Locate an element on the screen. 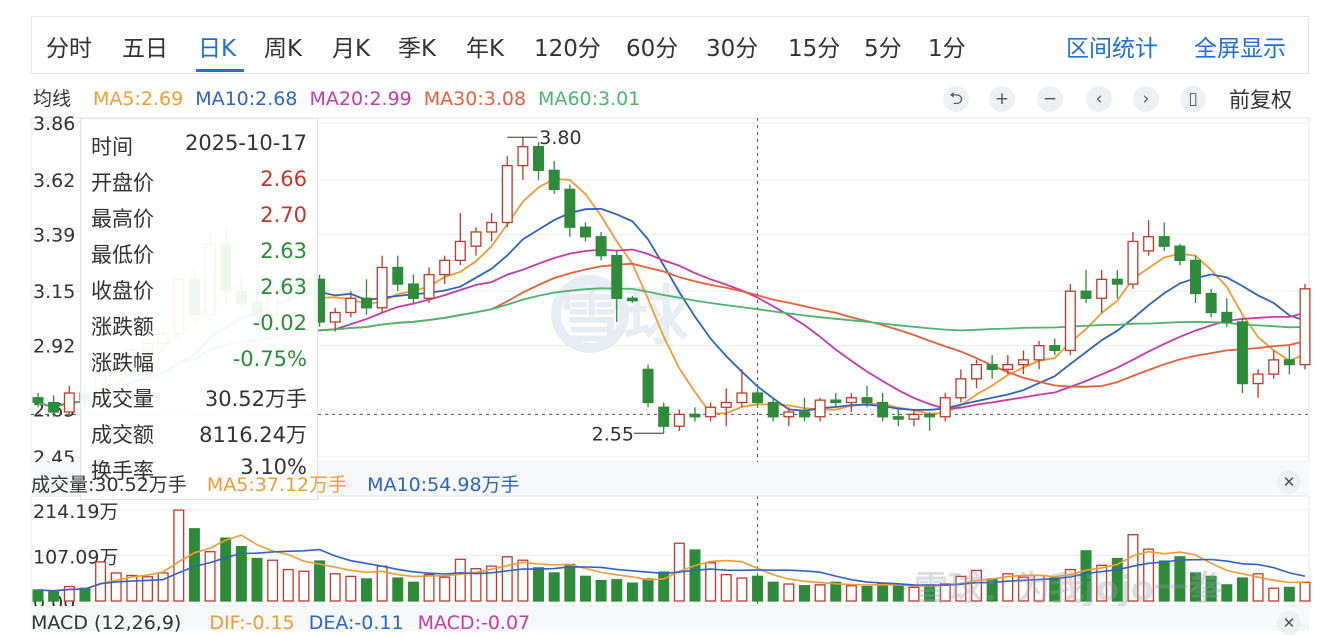 The height and width of the screenshot is (635, 1341). tooltip-key: 成交额 is located at coordinates (122, 435).